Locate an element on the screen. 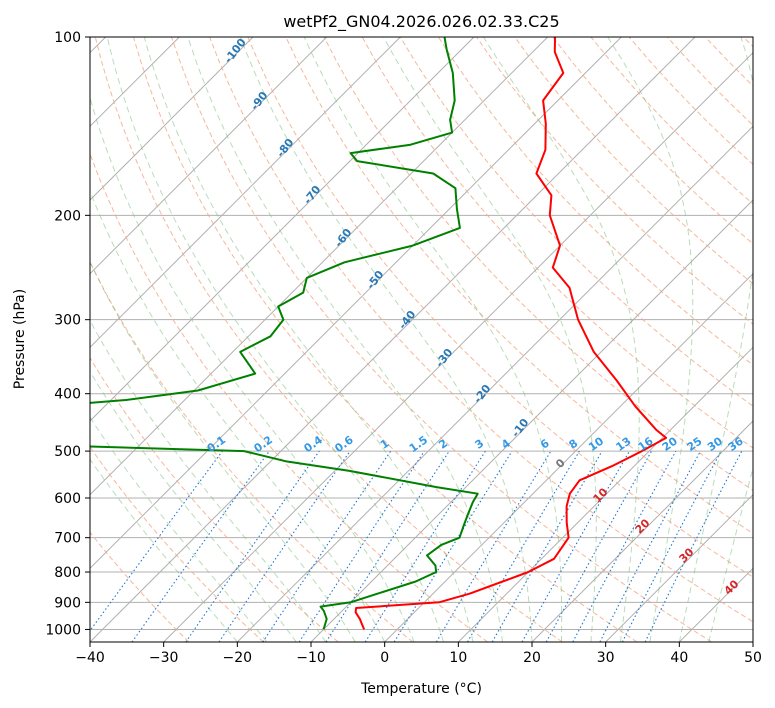 The height and width of the screenshot is (708, 775). y-tick-label: 500 is located at coordinates (67, 452).